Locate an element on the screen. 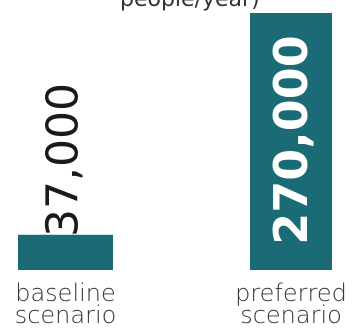  value-label-preferred: 270,000 is located at coordinates (291, 140).